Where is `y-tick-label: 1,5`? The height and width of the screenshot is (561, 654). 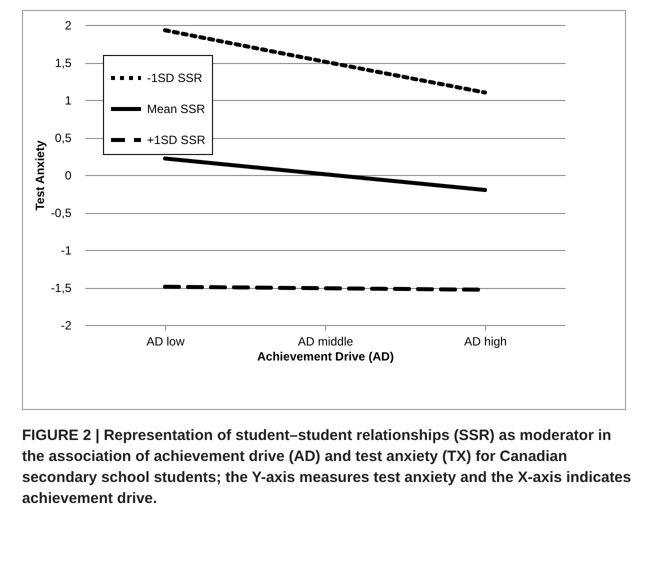
y-tick-label: 1,5 is located at coordinates (63, 63).